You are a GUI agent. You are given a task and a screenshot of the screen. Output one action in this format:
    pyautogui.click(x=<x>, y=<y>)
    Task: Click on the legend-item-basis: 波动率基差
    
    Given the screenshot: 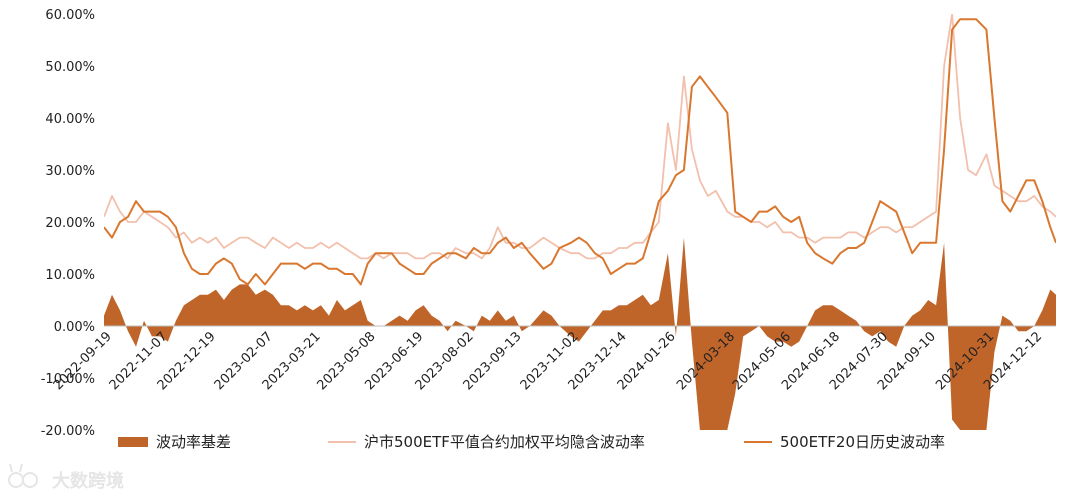 What is the action you would take?
    pyautogui.click(x=174, y=442)
    